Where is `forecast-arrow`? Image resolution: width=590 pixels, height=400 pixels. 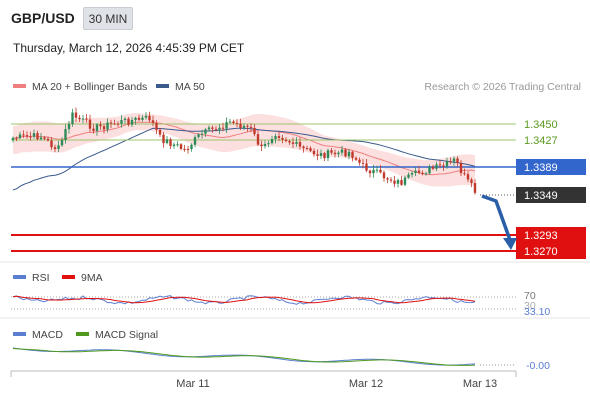
forecast-arrow is located at coordinates (496, 217).